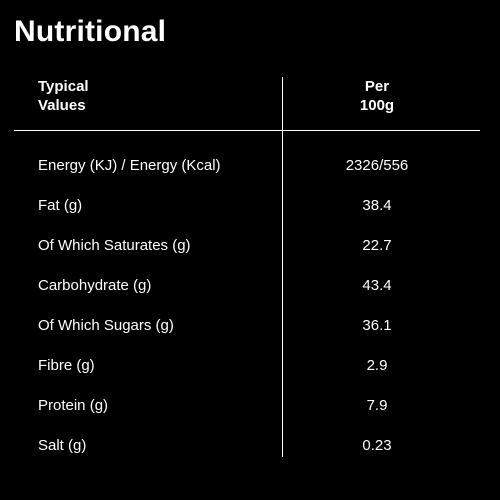  I want to click on header-col1-line2: Values, so click(62, 105).